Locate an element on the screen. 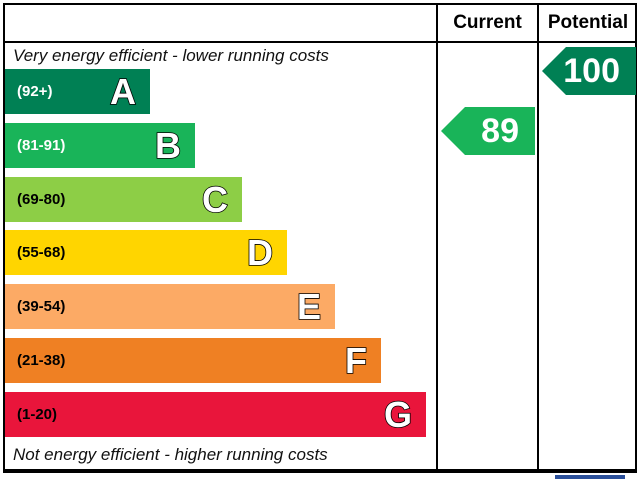 The image size is (640, 479). band-d: (55-68) D is located at coordinates (146, 252).